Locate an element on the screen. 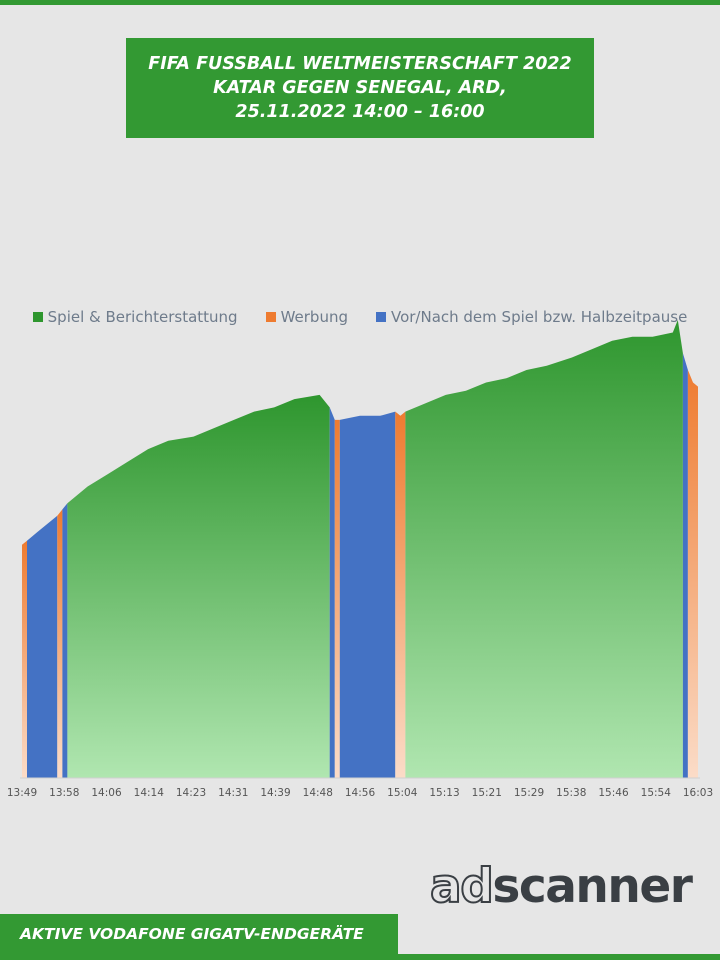  legend-item-game: Spiel & Berichterstattung is located at coordinates (135, 317).